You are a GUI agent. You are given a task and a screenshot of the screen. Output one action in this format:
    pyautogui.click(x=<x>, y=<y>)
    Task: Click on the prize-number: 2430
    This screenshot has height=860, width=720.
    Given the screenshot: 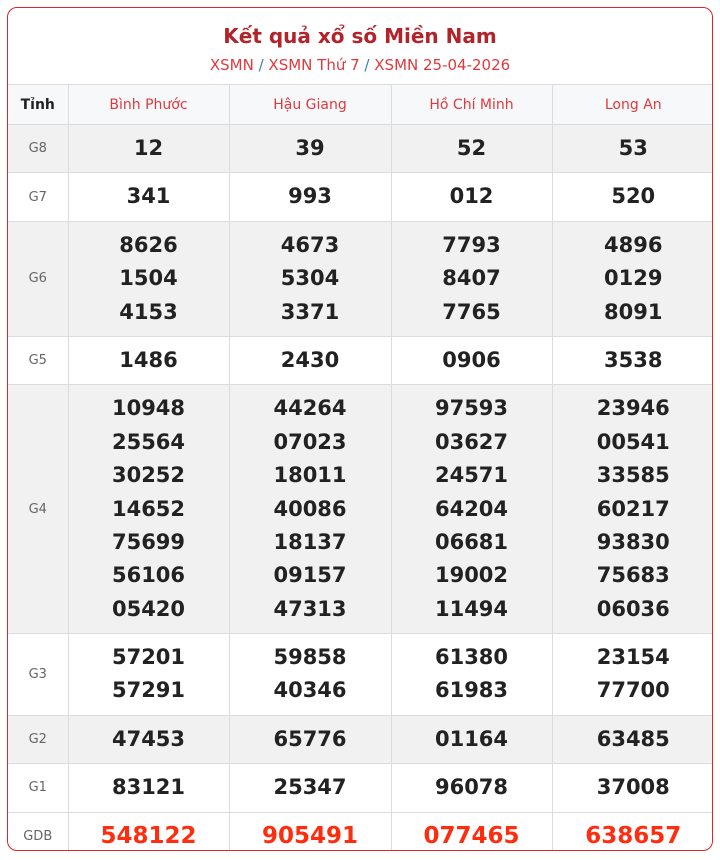 What is the action you would take?
    pyautogui.click(x=310, y=359)
    